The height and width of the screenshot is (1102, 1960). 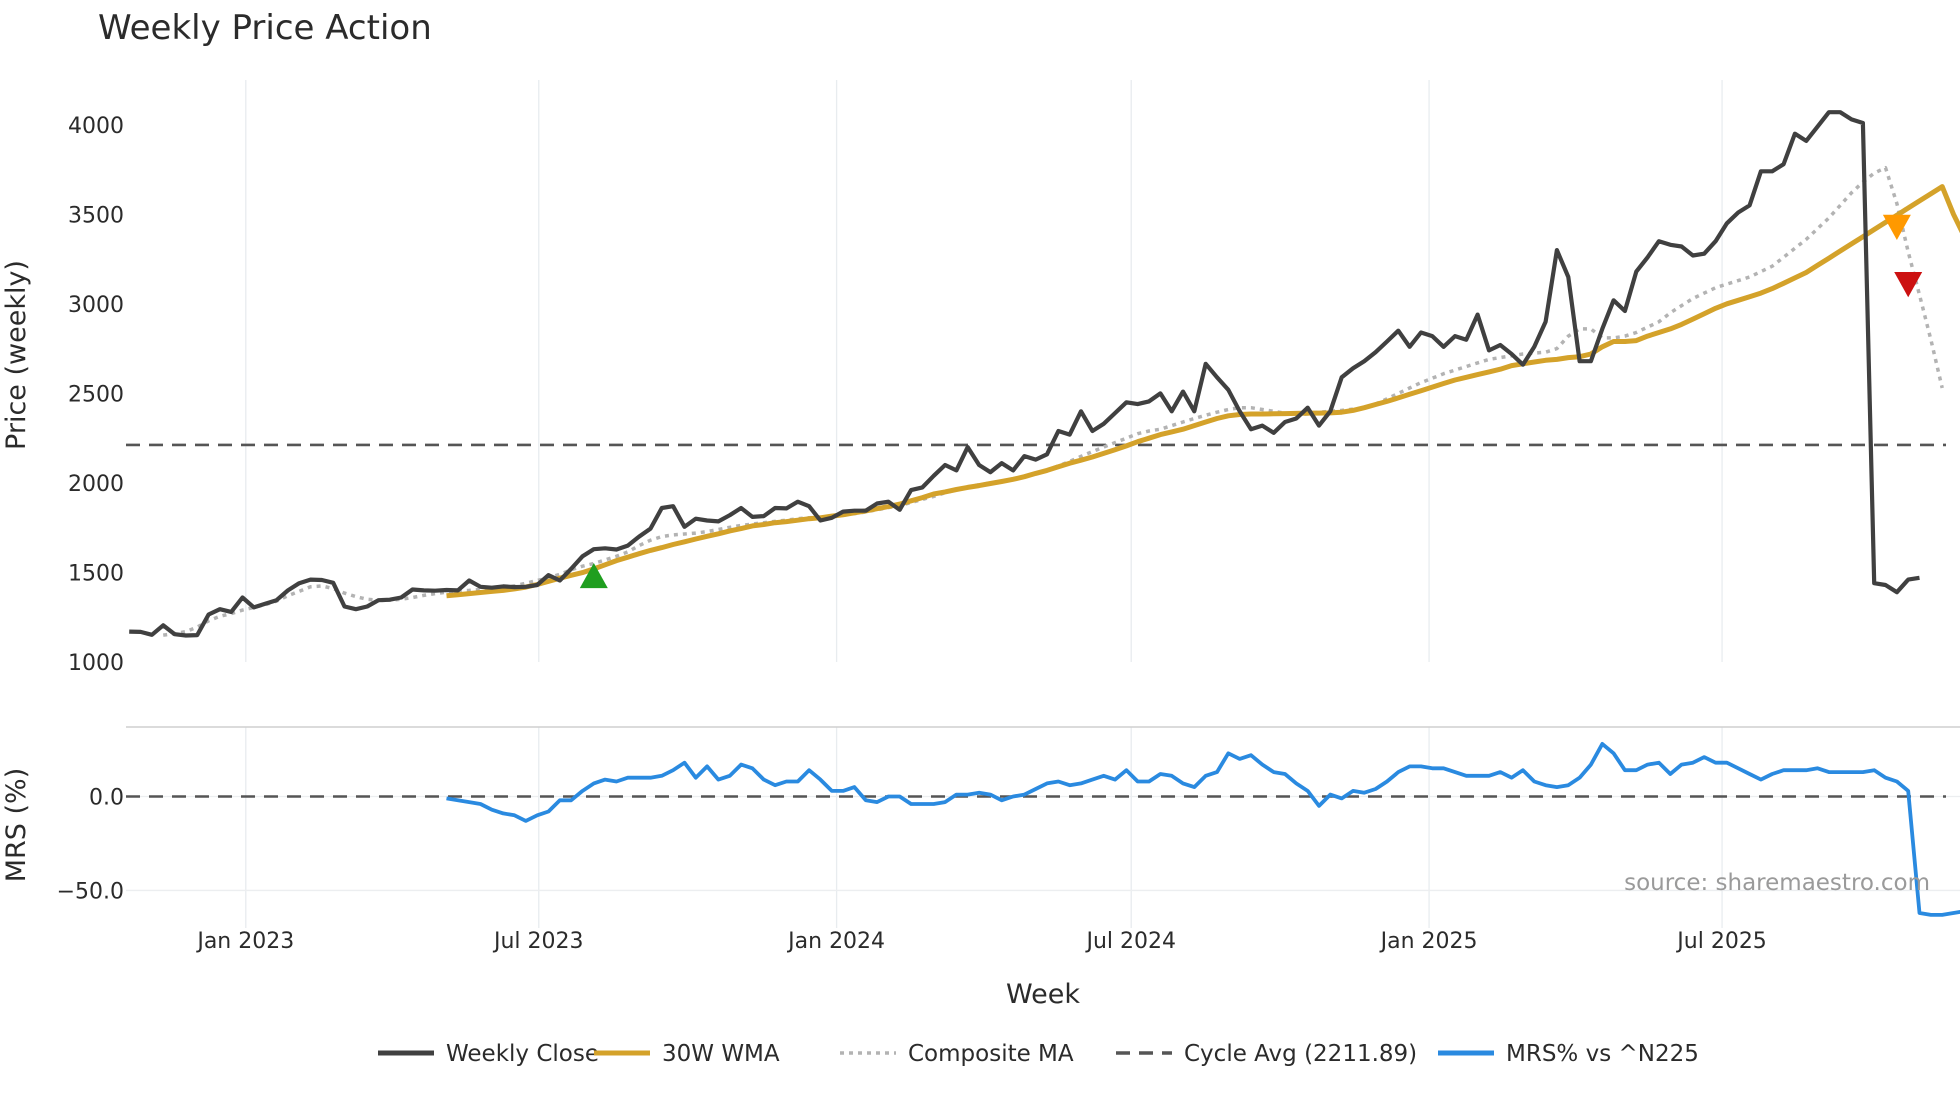 I want to click on price-y-tick-label: 1500, so click(x=96, y=573).